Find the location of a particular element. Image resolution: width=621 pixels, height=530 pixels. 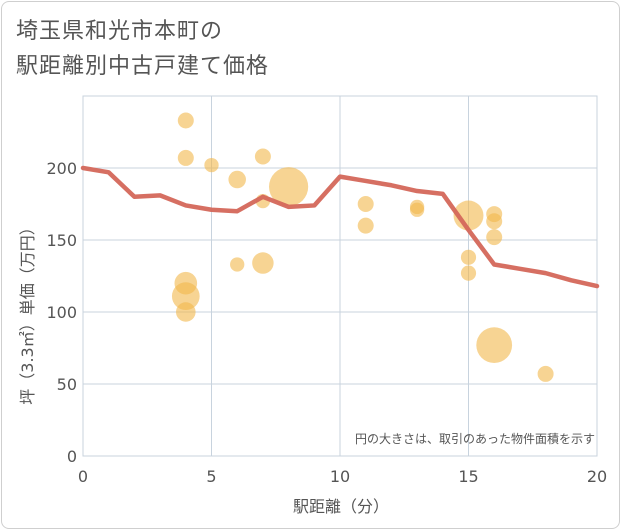

x-axis-label: 駅距離（分） is located at coordinates (341, 506).